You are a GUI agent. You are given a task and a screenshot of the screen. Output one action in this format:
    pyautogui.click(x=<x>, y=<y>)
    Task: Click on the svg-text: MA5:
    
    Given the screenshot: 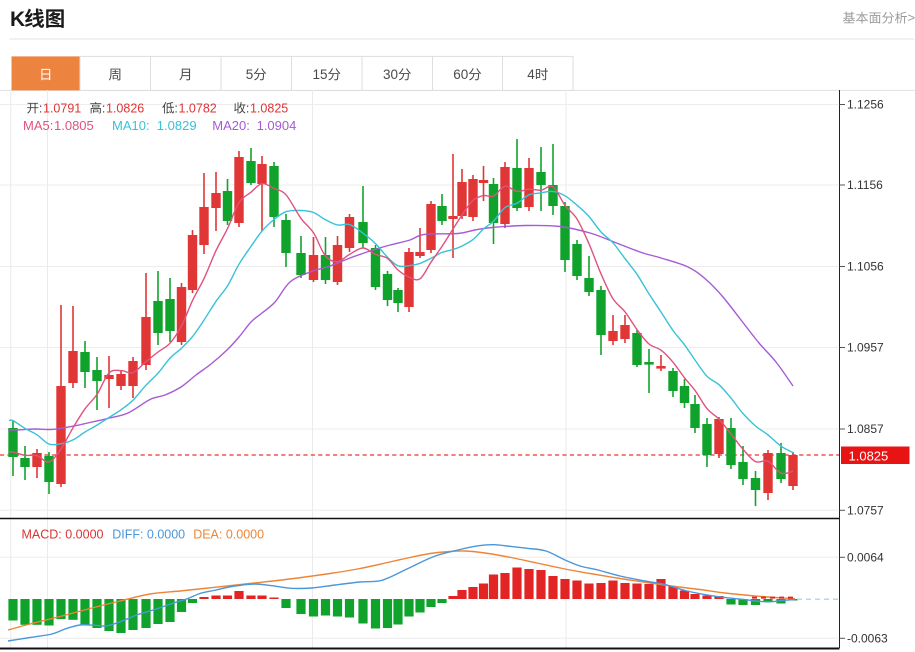 What is the action you would take?
    pyautogui.click(x=38, y=125)
    